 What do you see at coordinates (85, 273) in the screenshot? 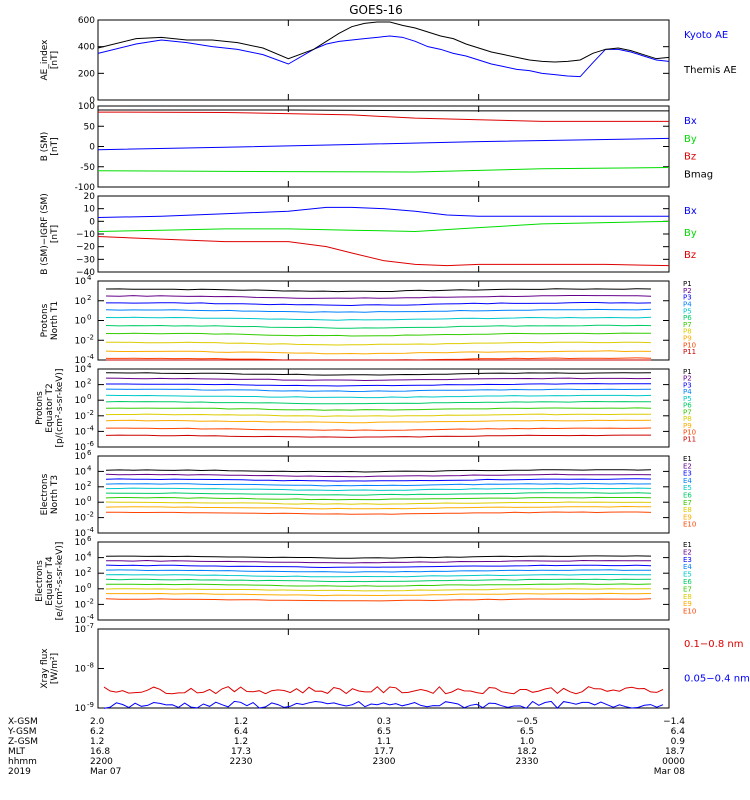
I see `y-tick-label: −40` at bounding box center [85, 273].